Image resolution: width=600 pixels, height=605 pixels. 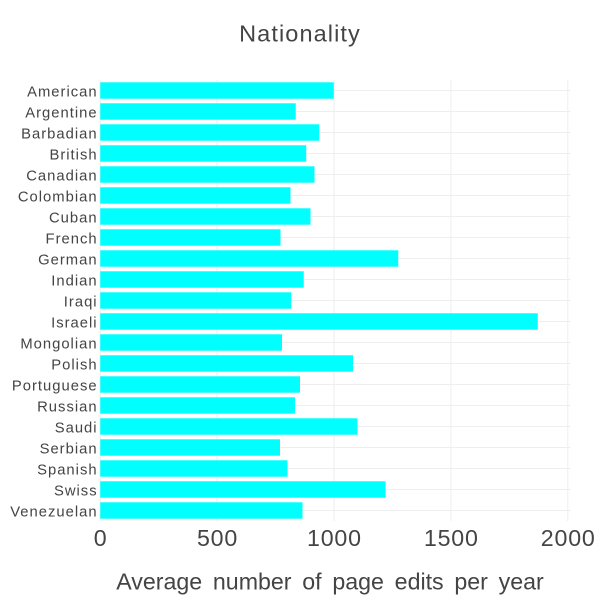 What do you see at coordinates (451, 538) in the screenshot?
I see `svg-text: 1500` at bounding box center [451, 538].